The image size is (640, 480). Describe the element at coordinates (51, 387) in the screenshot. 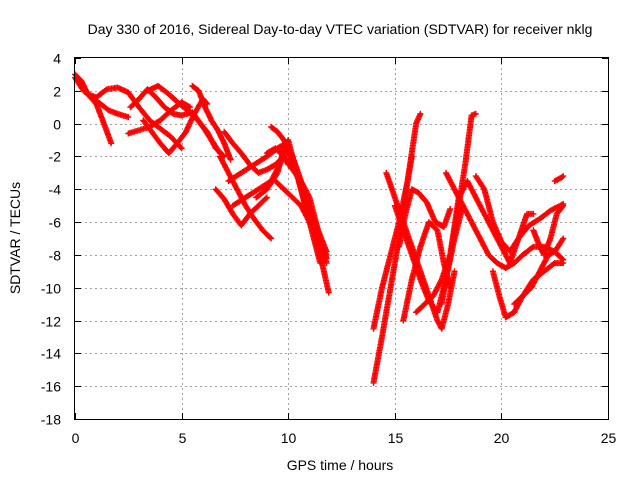

I see `y-tick-label: -16` at that location.